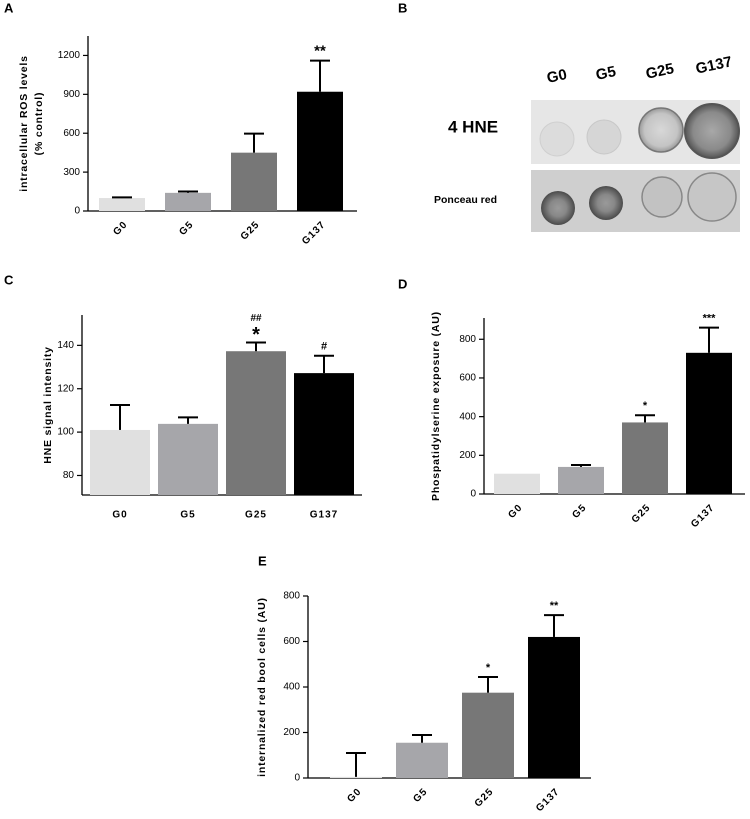 The image size is (750, 819). Describe the element at coordinates (659, 71) in the screenshot. I see `blot-column-label: G25` at that location.